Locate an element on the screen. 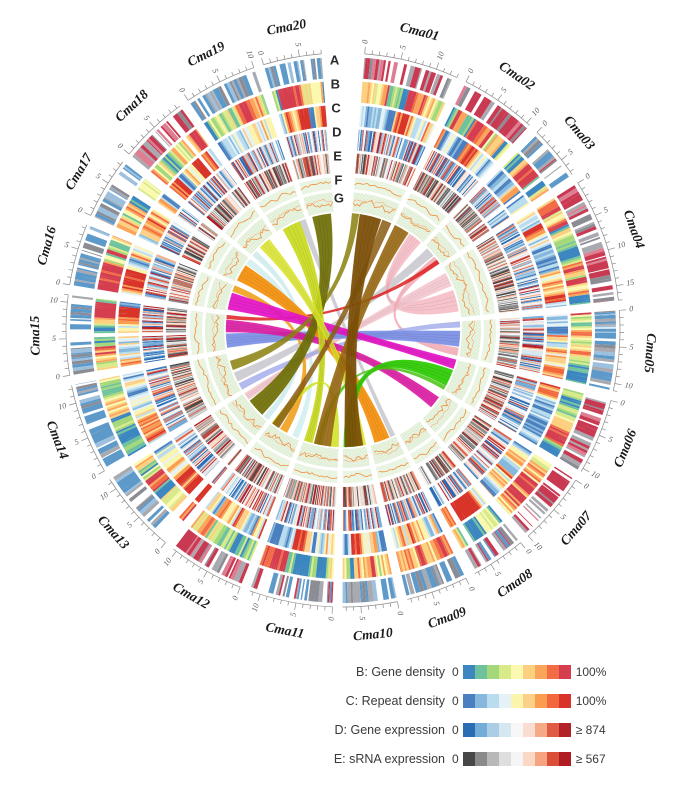 The height and width of the screenshot is (800, 676). ribbon-Cma17-Cma09 is located at coordinates (313, 354).